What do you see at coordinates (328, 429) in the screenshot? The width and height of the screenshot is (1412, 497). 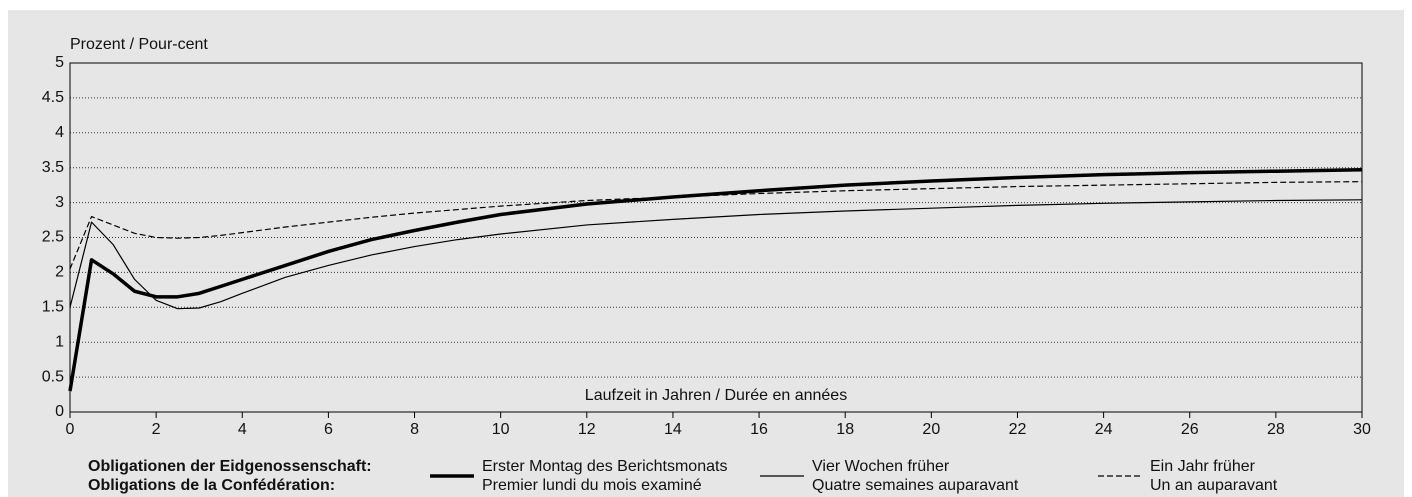 I see `x-tick-label: 6` at bounding box center [328, 429].